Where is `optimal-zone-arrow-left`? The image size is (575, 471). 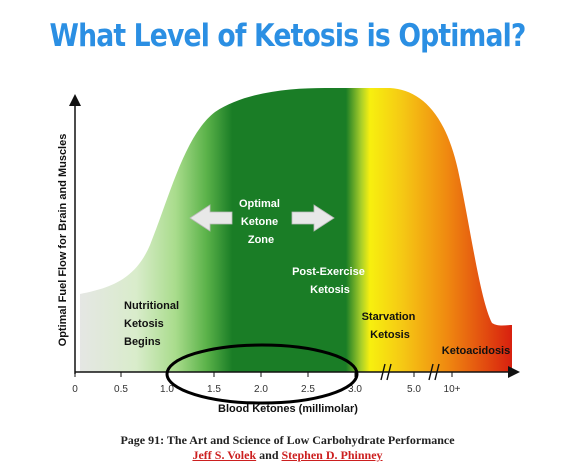 optimal-zone-arrow-left is located at coordinates (211, 218).